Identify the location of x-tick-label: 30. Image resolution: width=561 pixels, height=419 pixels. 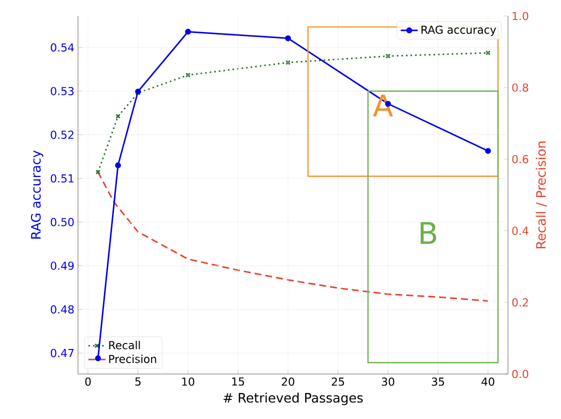
(388, 382).